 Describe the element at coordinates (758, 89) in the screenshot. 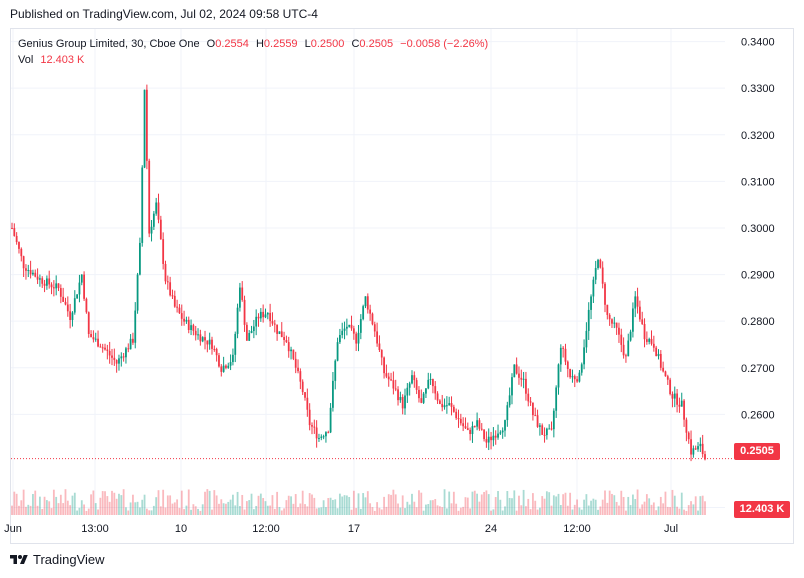

I see `y-tick-label: 0.3300` at that location.